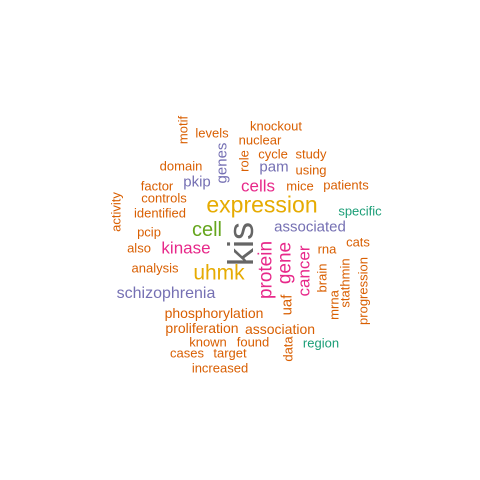  Describe the element at coordinates (208, 342) in the screenshot. I see `word-known: known` at that location.